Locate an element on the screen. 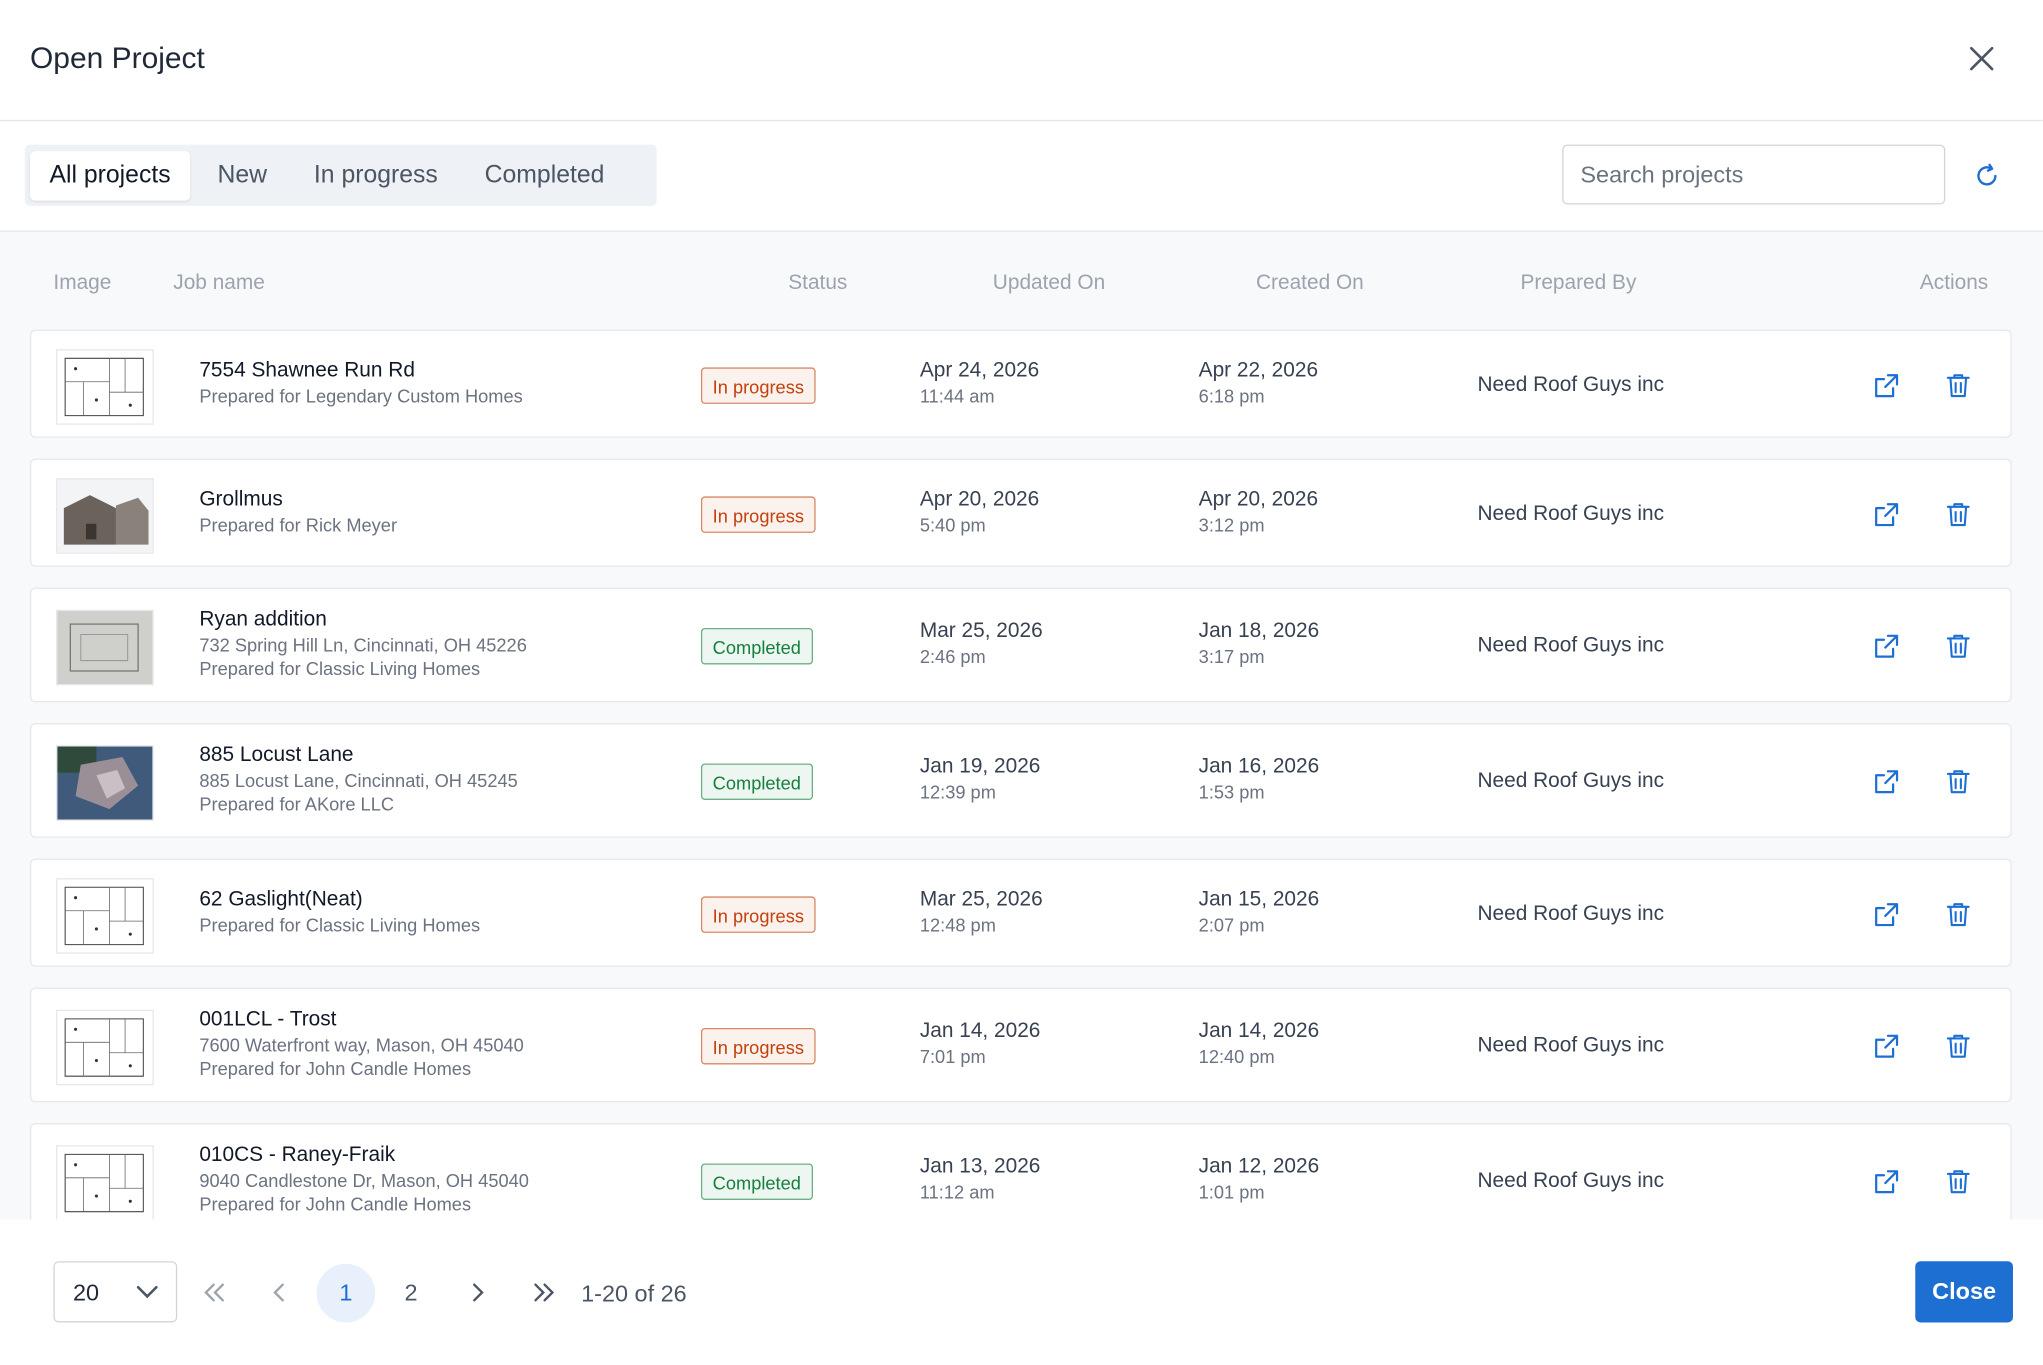 This screenshot has width=2043, height=1365. job-name: Grollmus is located at coordinates (241, 499).